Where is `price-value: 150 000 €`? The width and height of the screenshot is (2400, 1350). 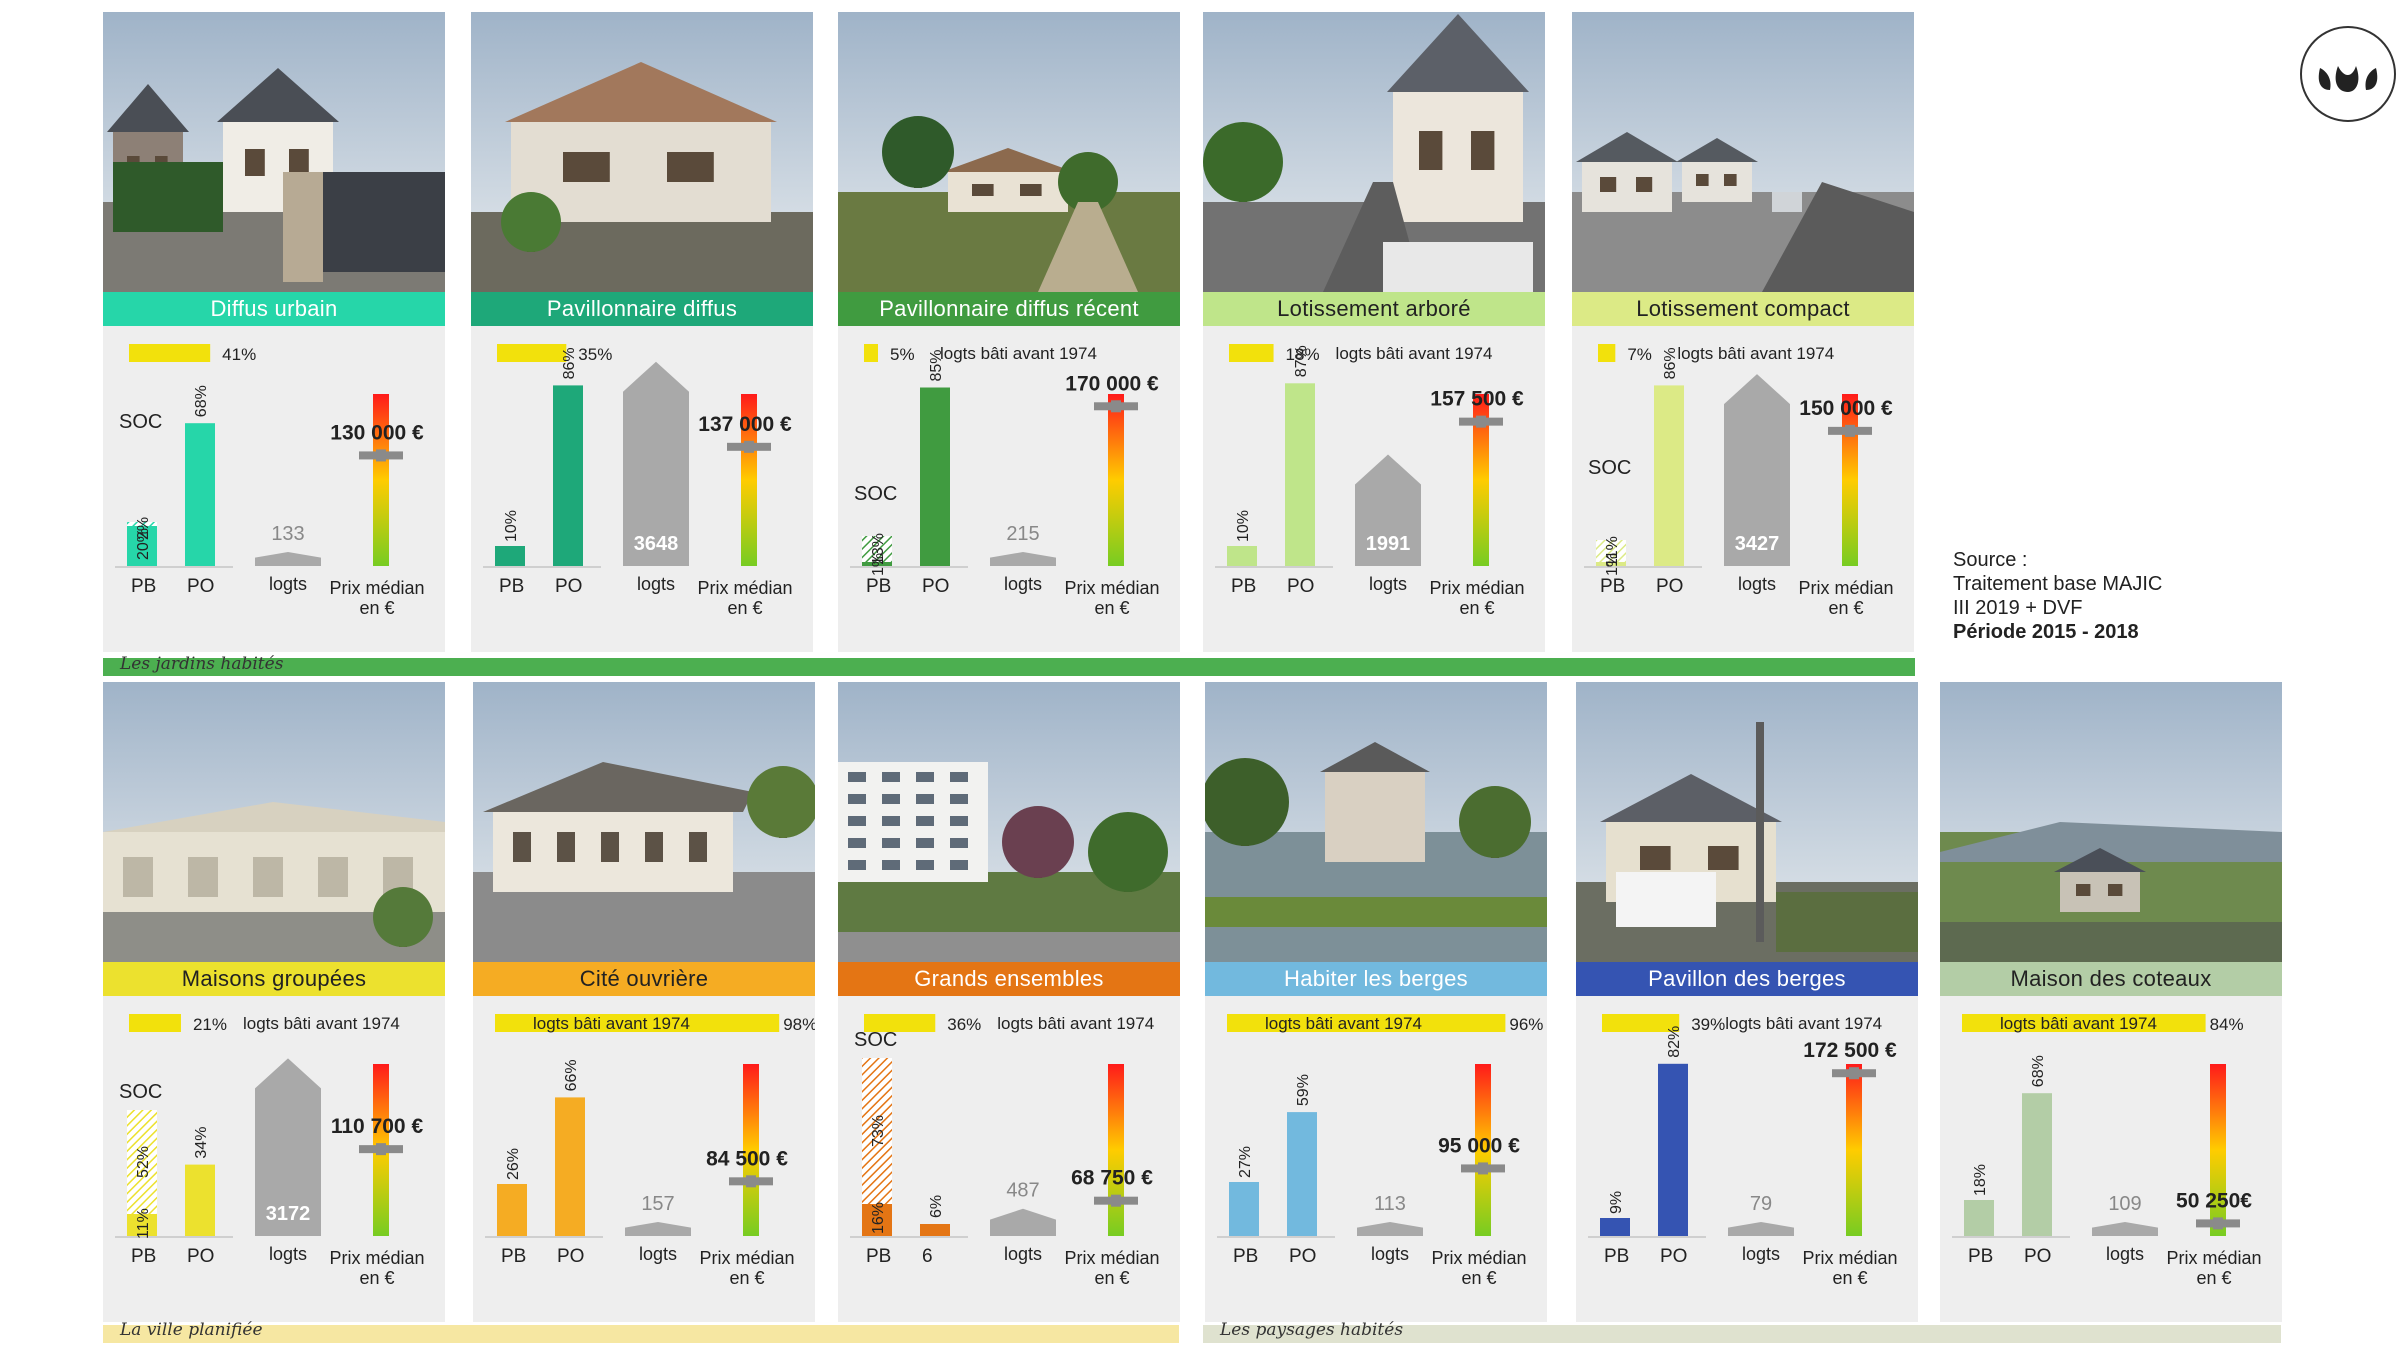 price-value: 150 000 € is located at coordinates (1846, 408).